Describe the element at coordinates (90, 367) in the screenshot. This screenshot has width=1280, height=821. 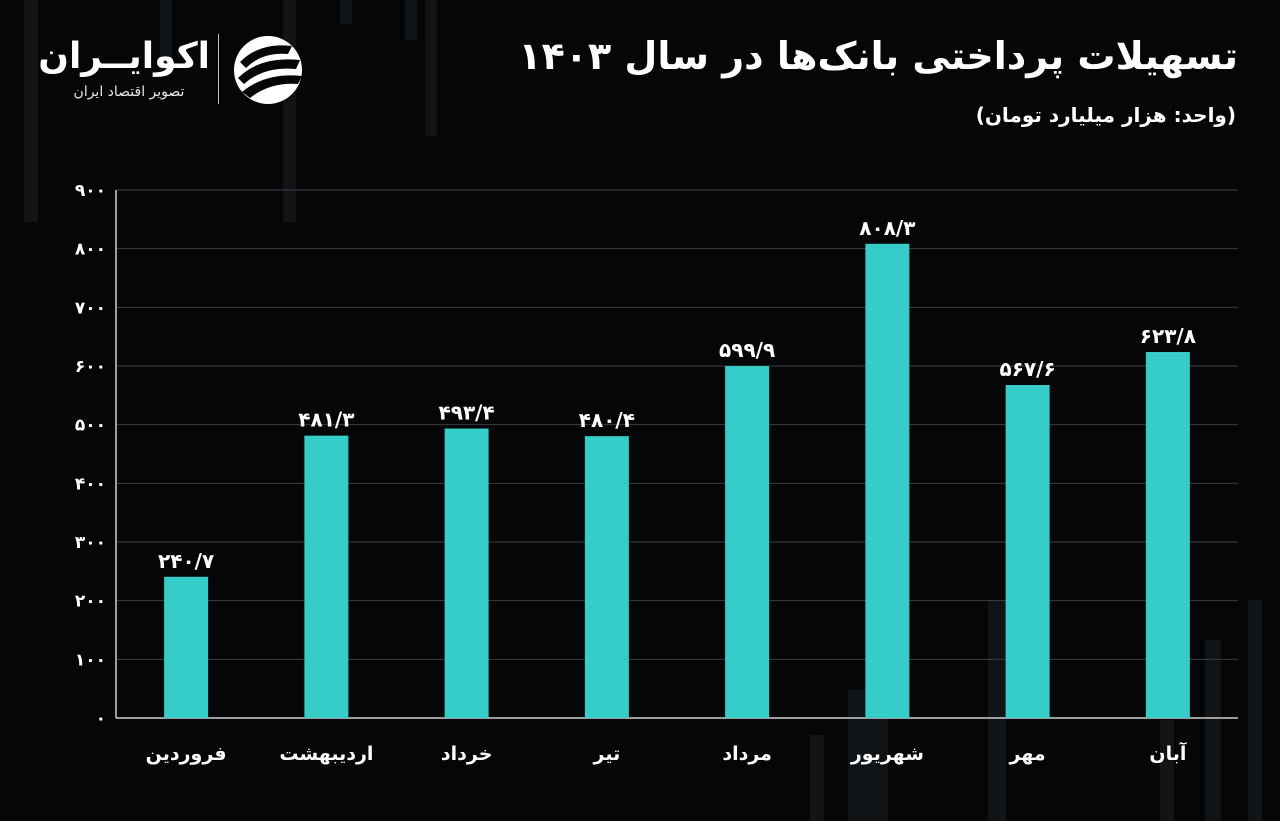
I see `y-tick-label: ۶۰۰` at that location.